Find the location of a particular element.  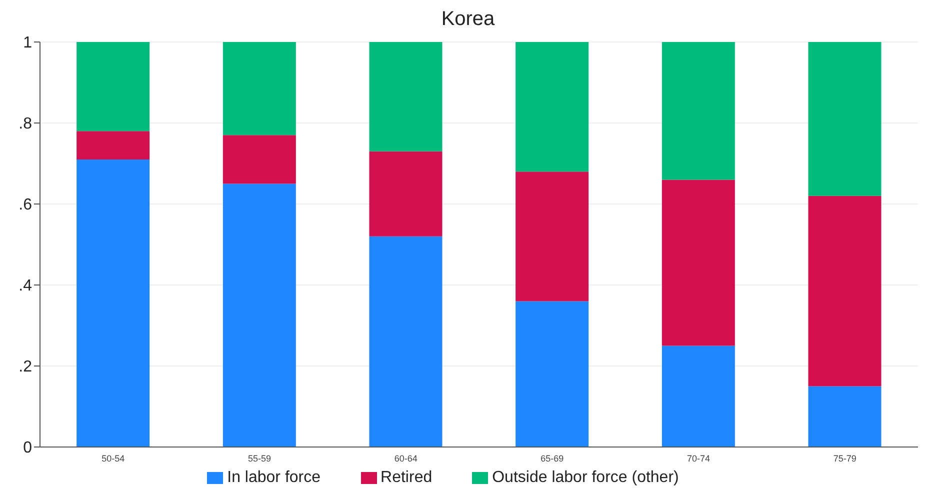

x-tick-label: 50-54 is located at coordinates (113, 458).